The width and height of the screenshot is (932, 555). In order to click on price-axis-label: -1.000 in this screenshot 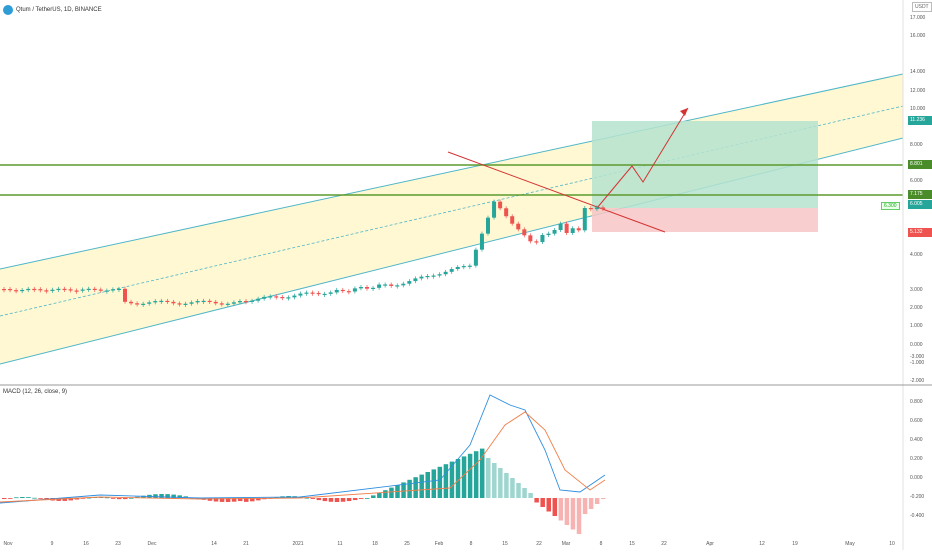, I will do `click(917, 363)`.